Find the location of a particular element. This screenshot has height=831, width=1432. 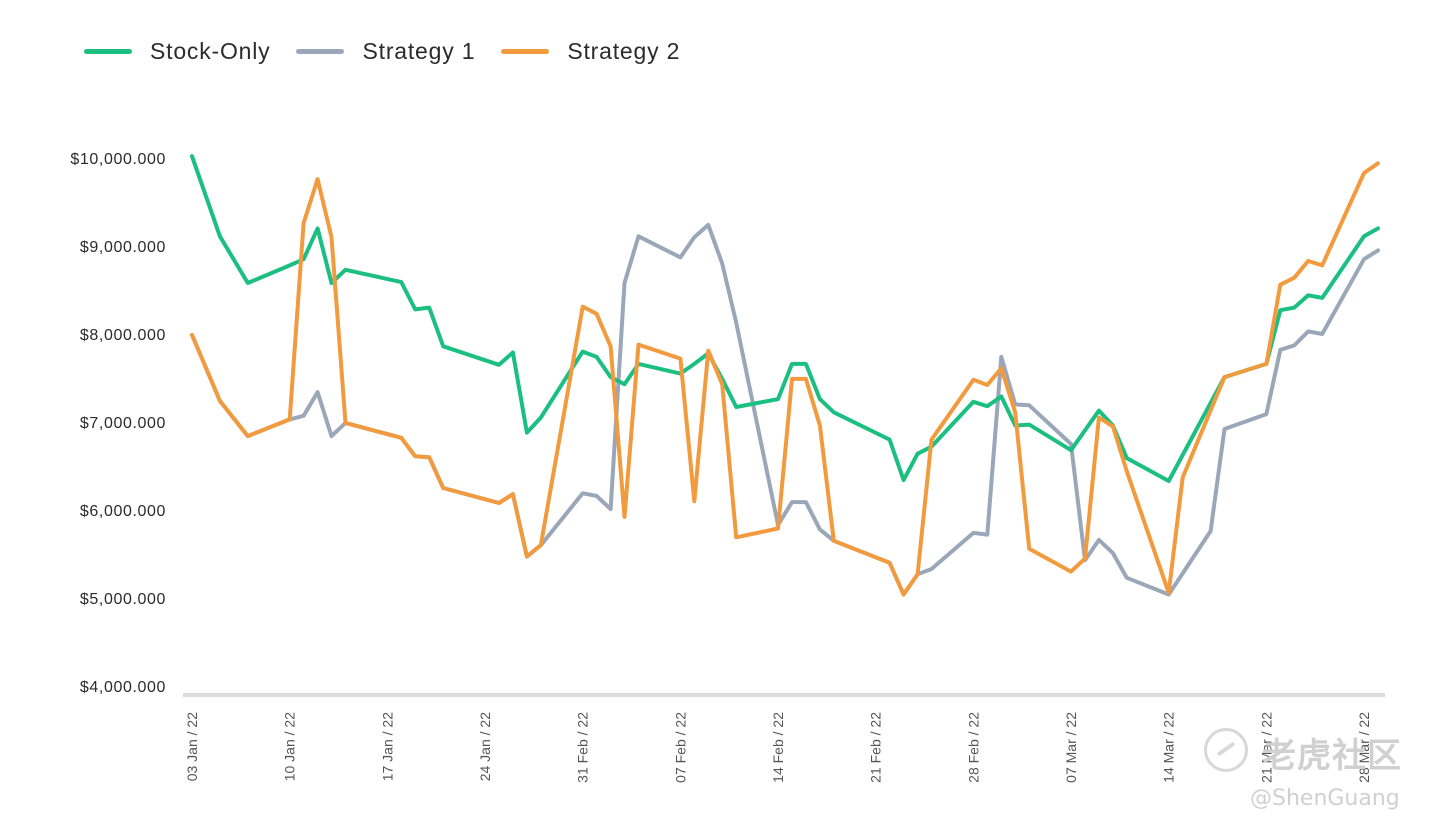

legend-label-strategy-1: Strategy 1 is located at coordinates (419, 51).